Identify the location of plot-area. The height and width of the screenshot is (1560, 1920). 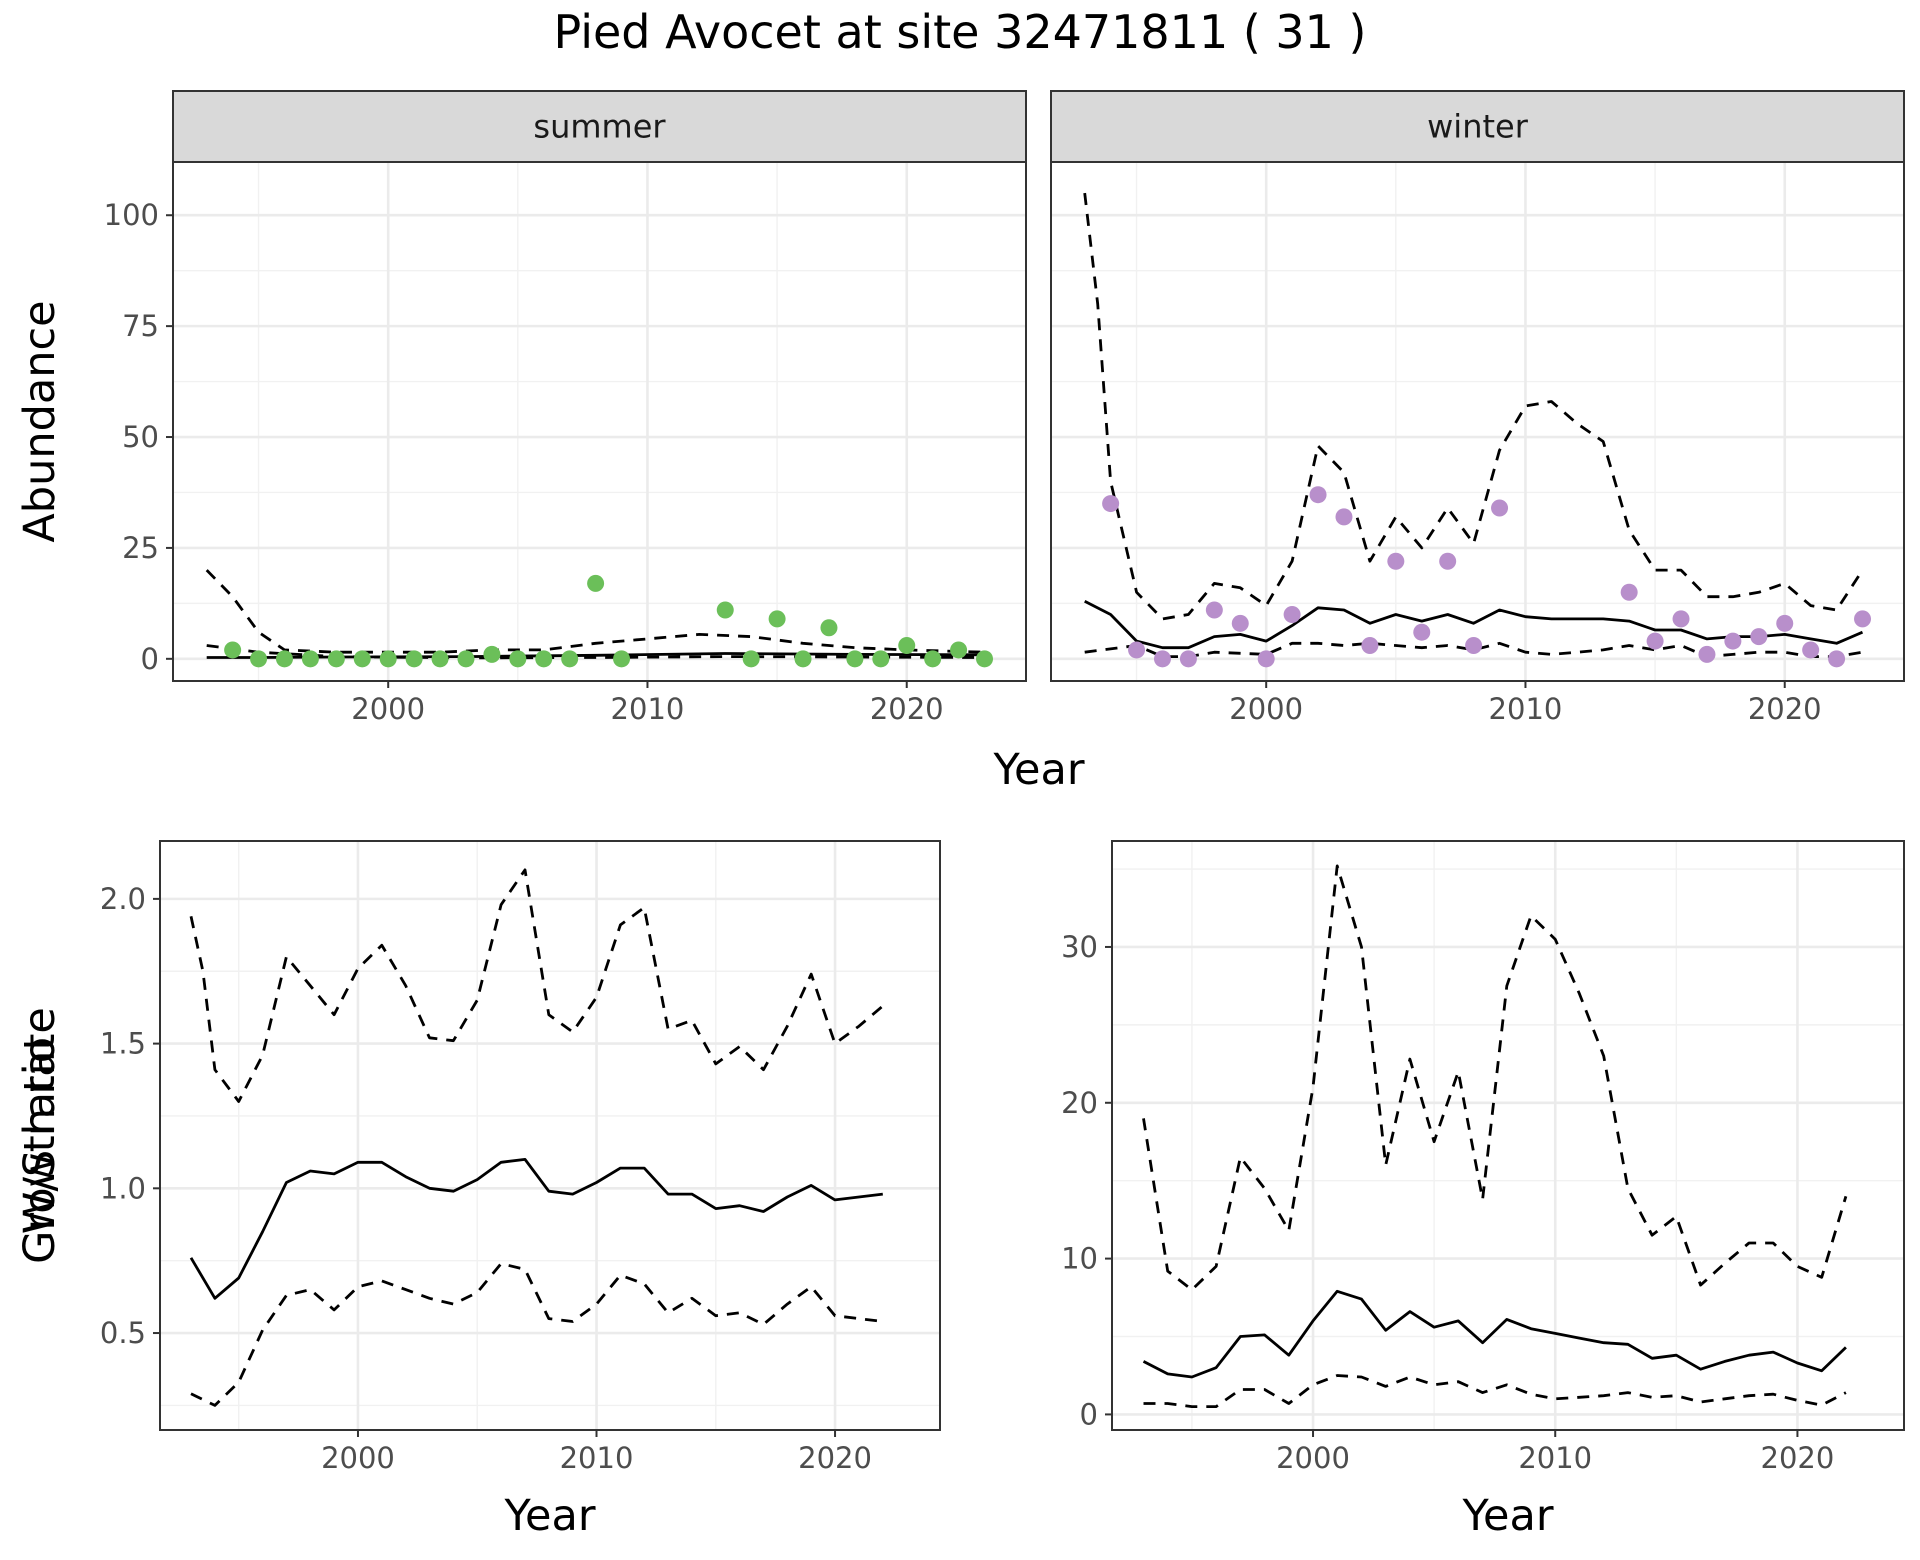
(1477, 421).